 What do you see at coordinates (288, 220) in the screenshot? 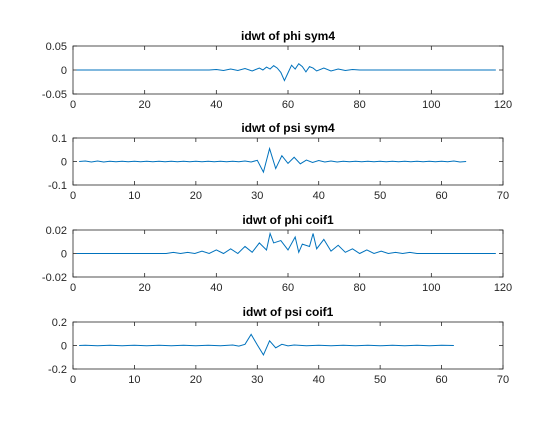
I see `subplot-title: idwt of phi coif1` at bounding box center [288, 220].